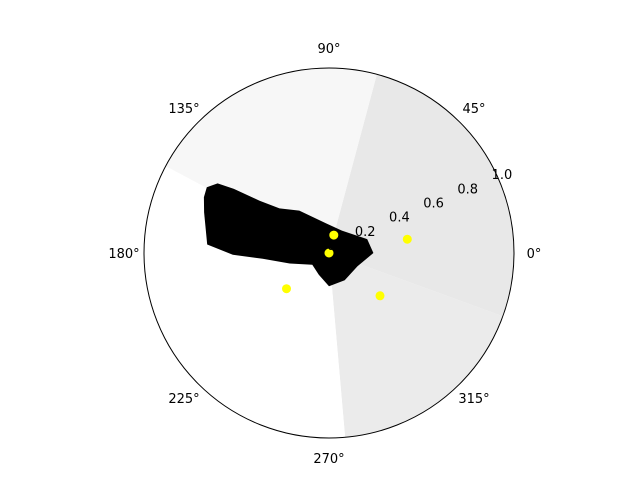 This screenshot has width=640, height=480. Describe the element at coordinates (347, 265) in the screenshot. I see `scatter-points` at that location.